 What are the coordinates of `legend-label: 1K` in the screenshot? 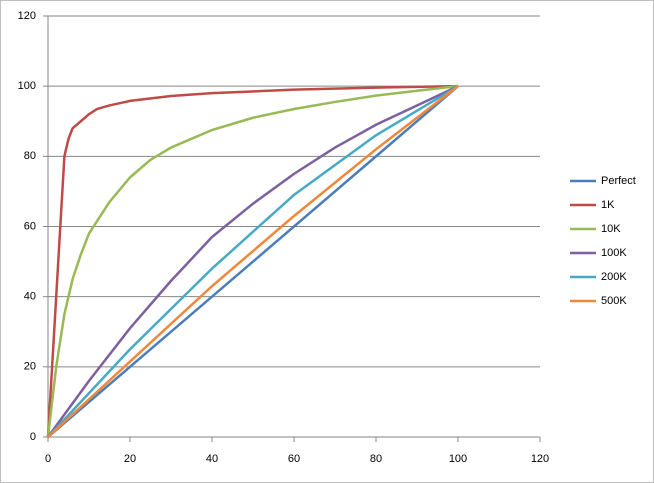 It's located at (608, 205).